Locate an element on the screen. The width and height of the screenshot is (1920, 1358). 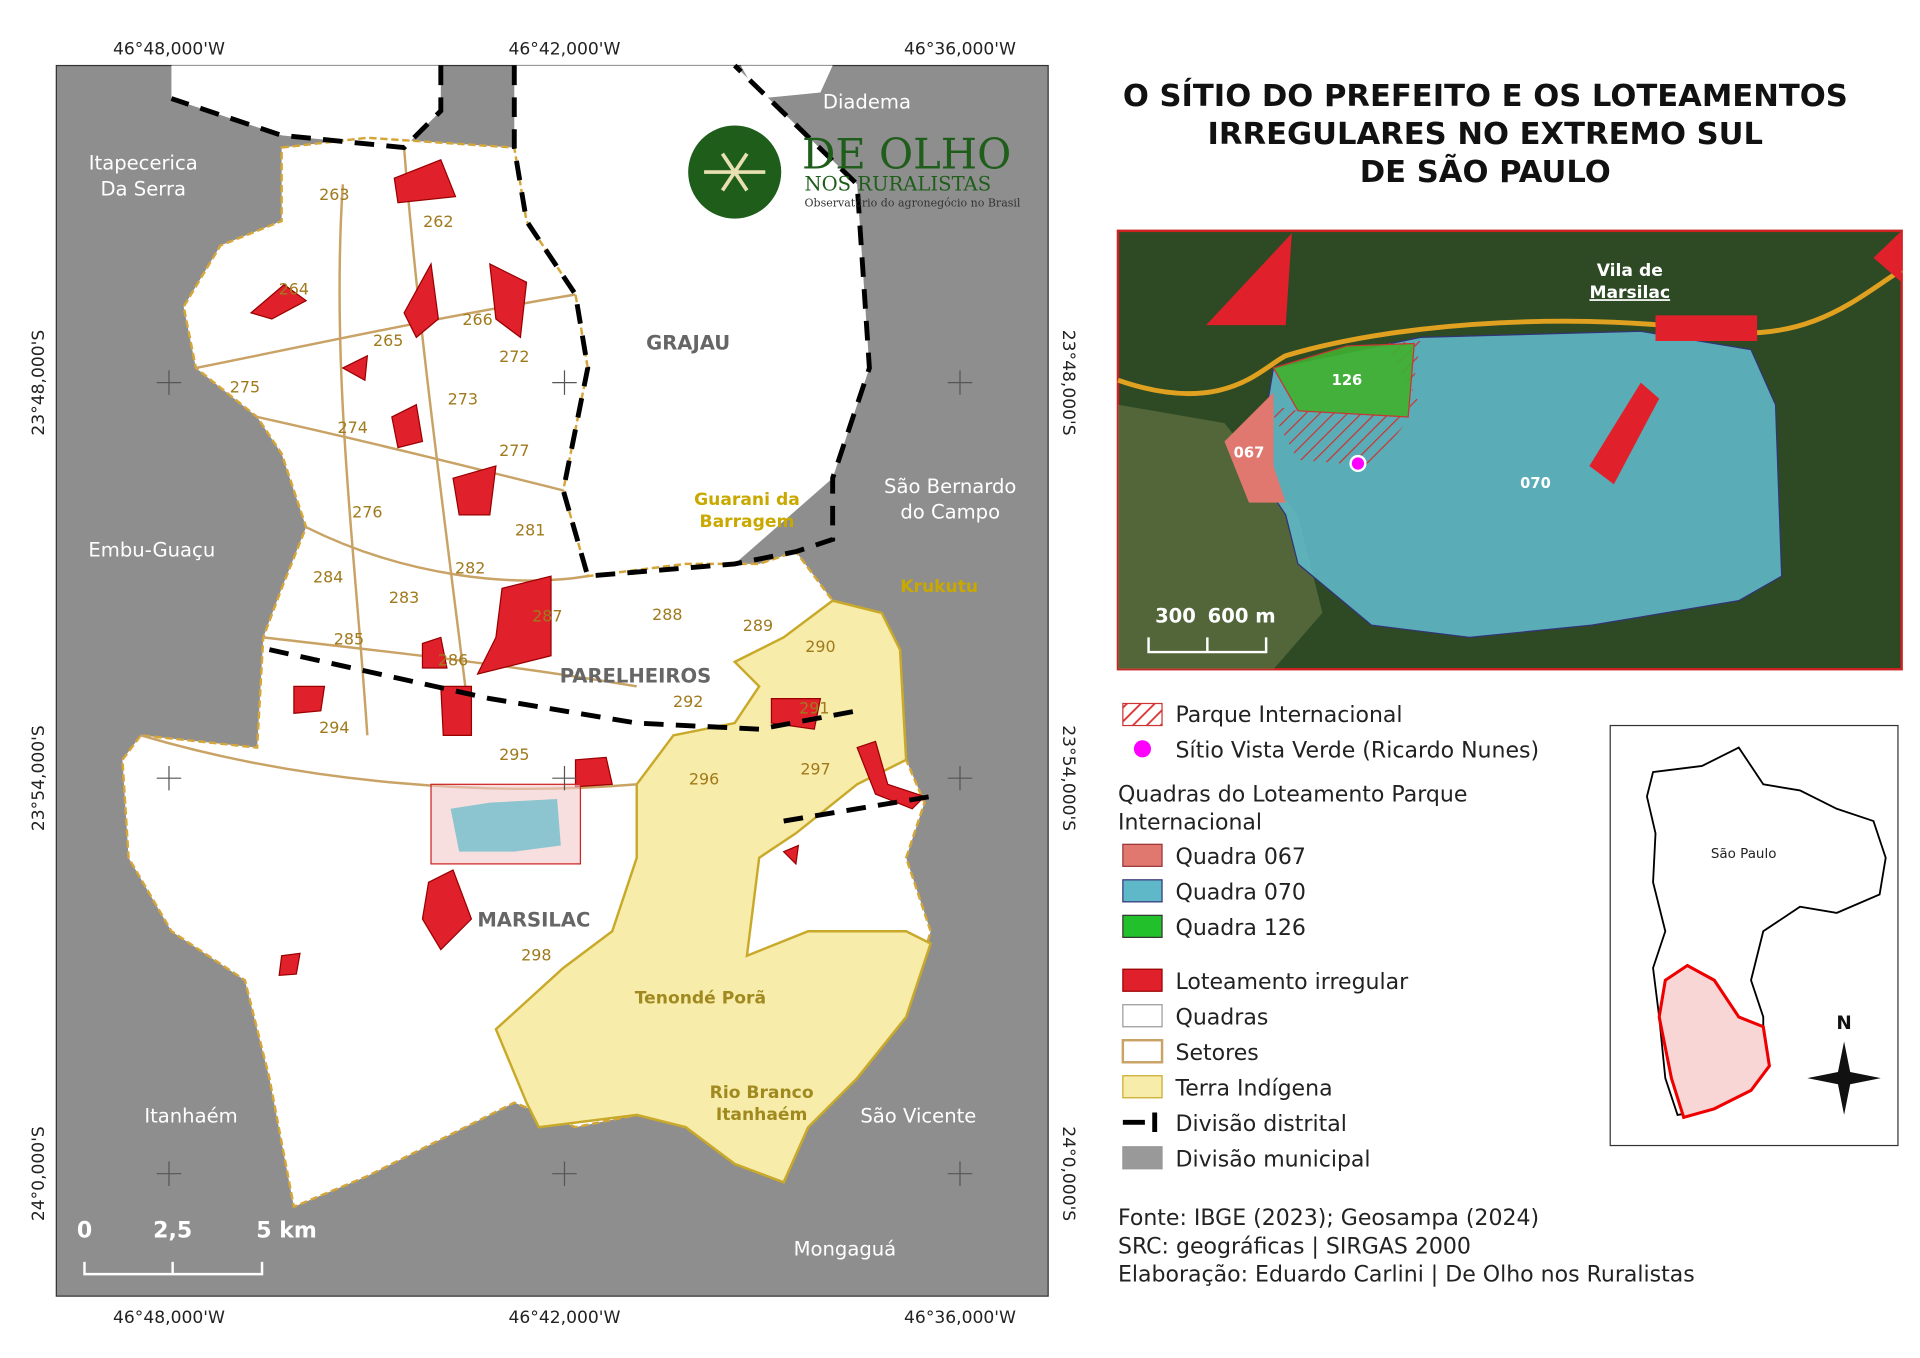
lot-label: 067 is located at coordinates (1249, 452).